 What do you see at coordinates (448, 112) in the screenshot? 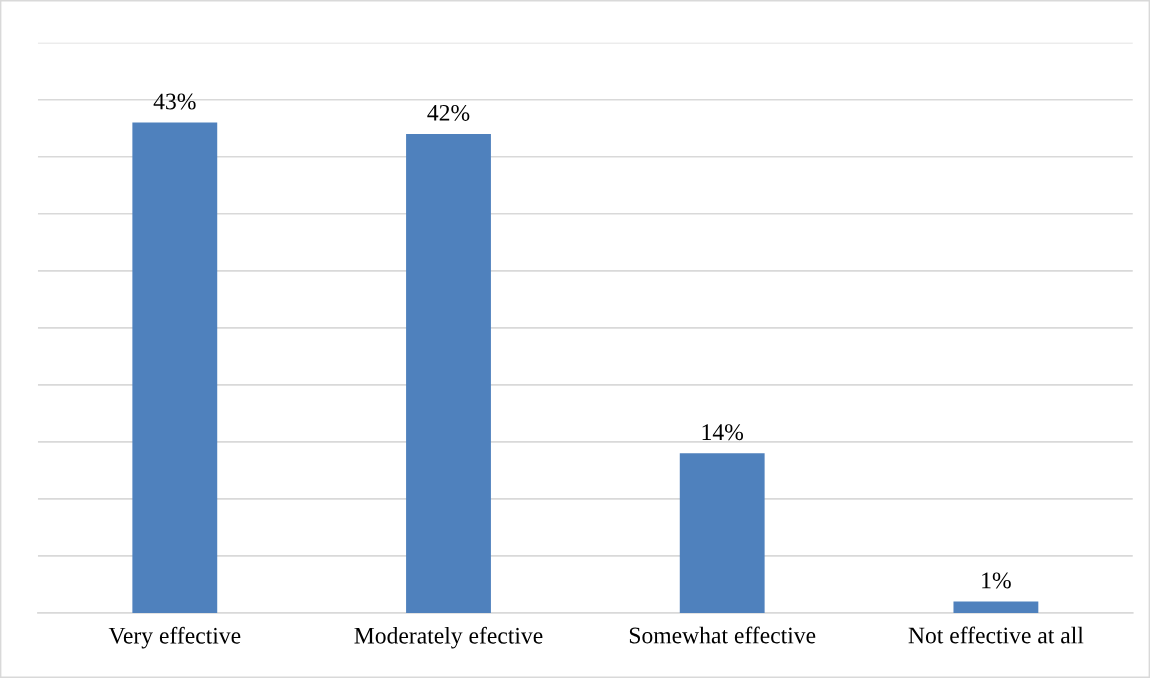
I see `data-label: 42%` at bounding box center [448, 112].